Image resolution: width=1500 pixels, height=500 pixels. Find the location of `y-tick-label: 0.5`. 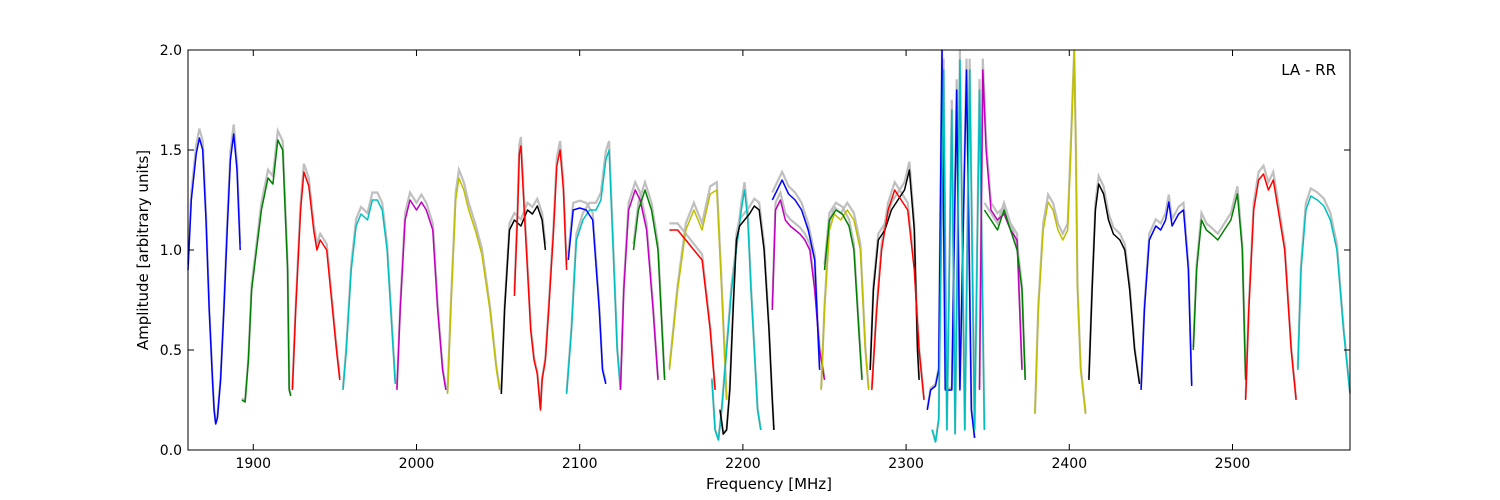

y-tick-label: 0.5 is located at coordinates (171, 351).